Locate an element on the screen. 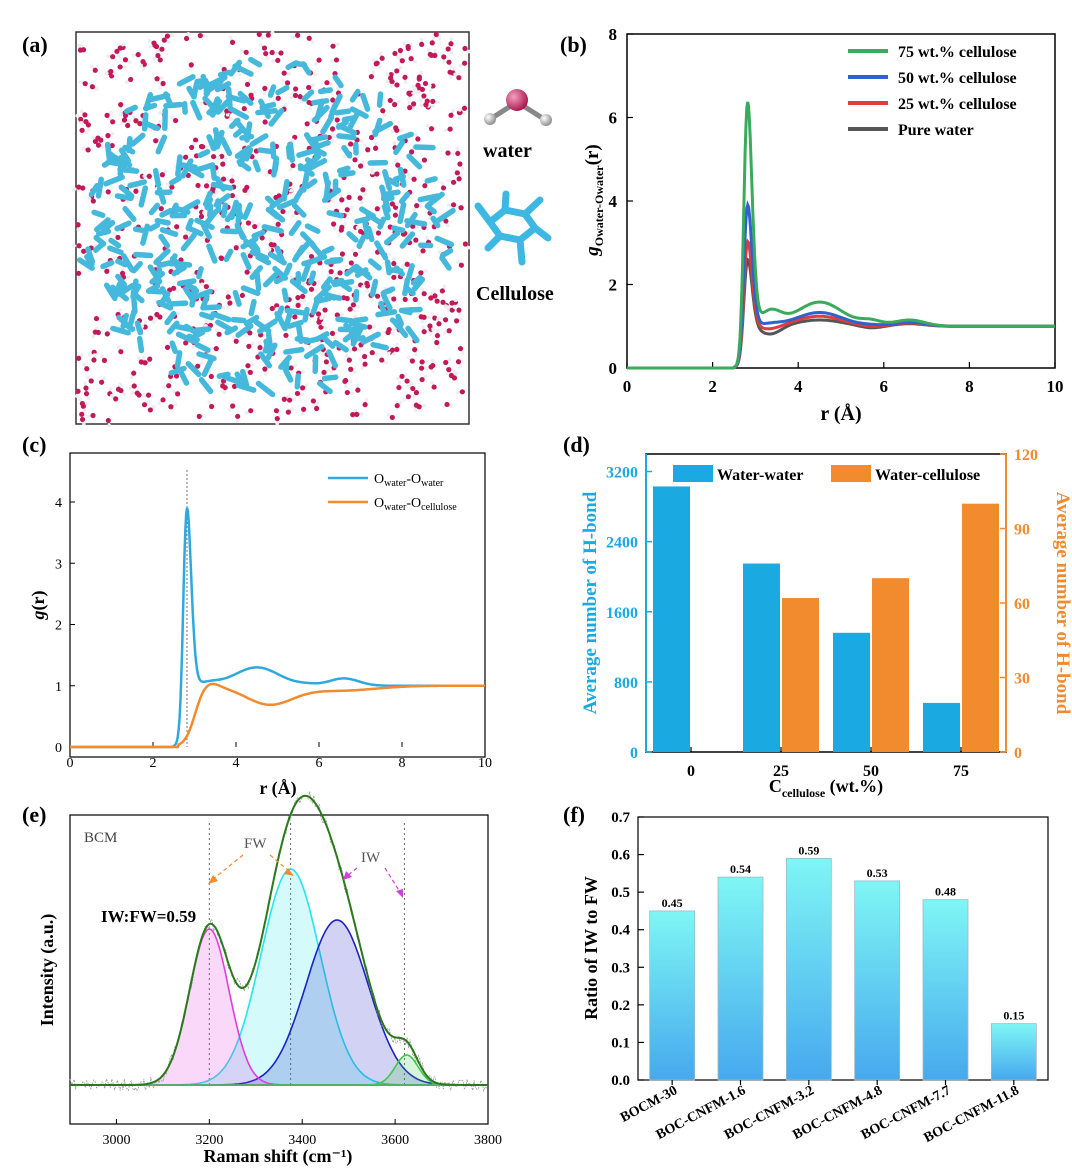 The width and height of the screenshot is (1072, 1170). fw-label: FW is located at coordinates (255, 844).